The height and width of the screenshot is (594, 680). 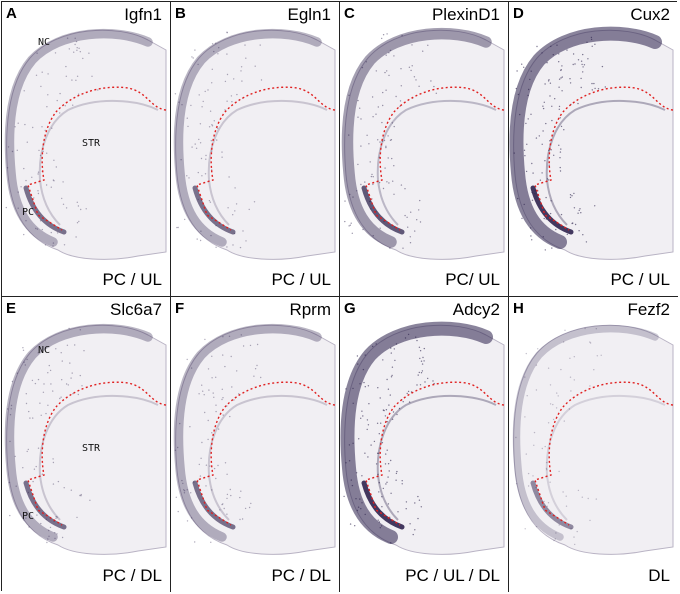 I want to click on category-label: PC/ UL, so click(x=472, y=279).